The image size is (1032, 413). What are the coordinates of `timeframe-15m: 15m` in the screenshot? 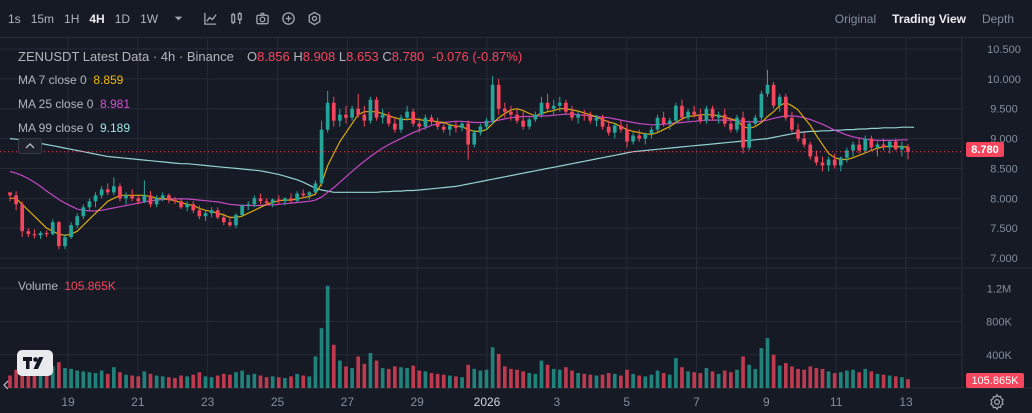 It's located at (42, 18).